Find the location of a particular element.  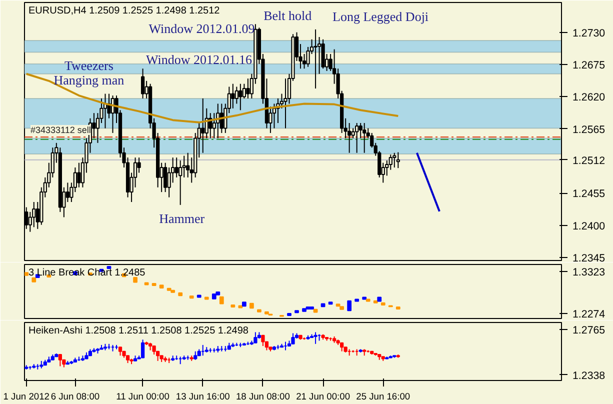

y-tick-label: 1.2274 is located at coordinates (589, 314).